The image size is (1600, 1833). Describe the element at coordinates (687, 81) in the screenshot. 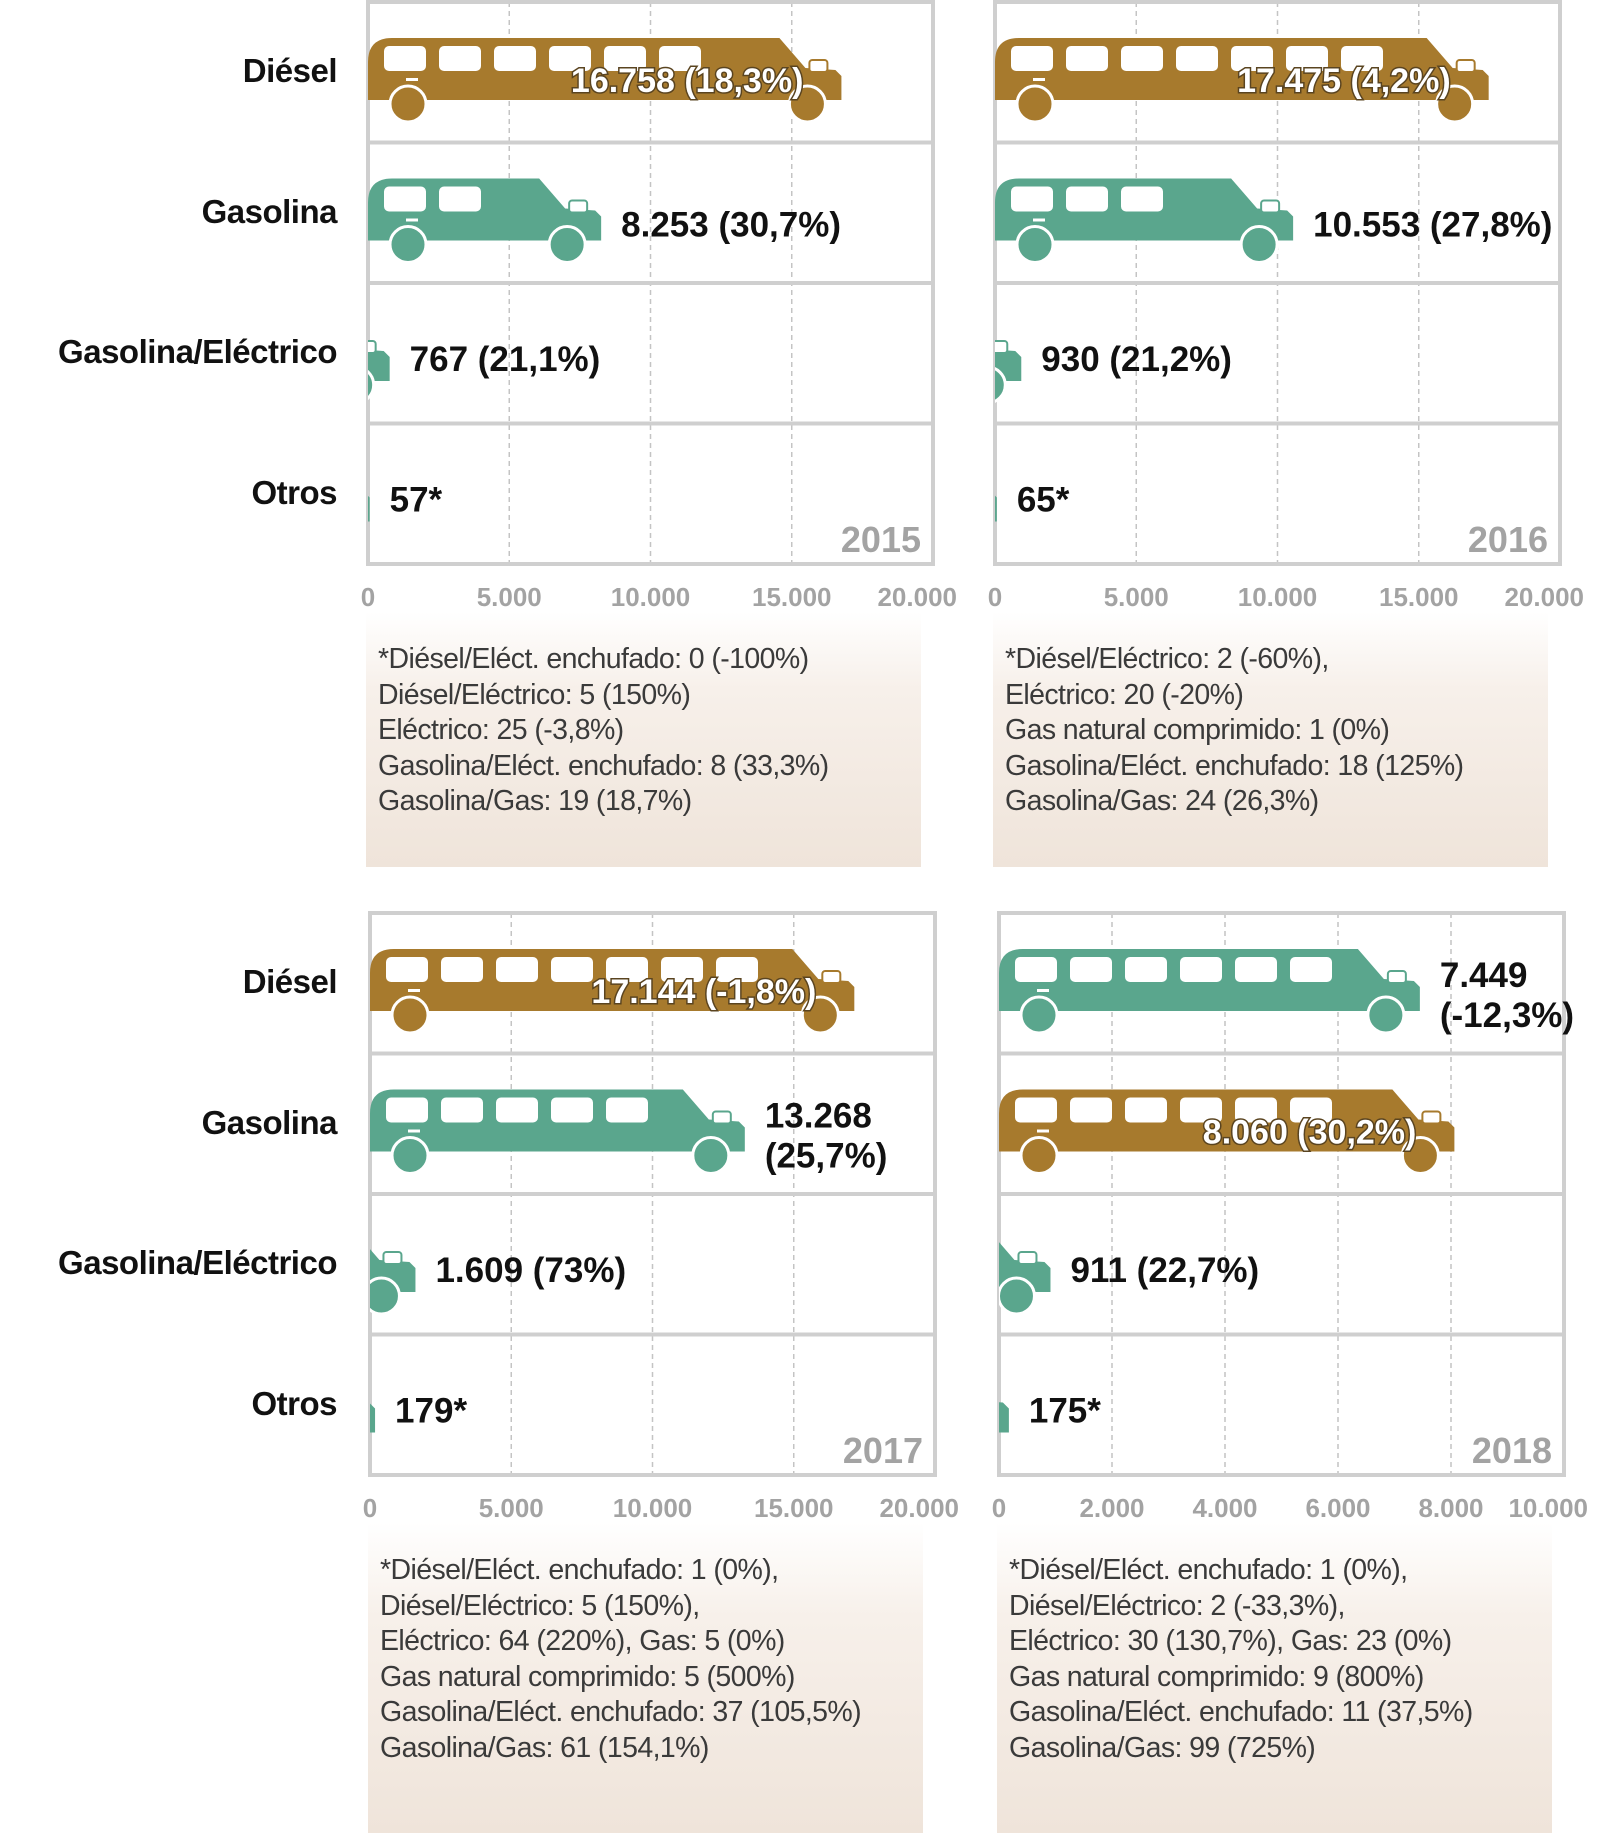

I see `value-label: 16.758 (18,3%)` at that location.